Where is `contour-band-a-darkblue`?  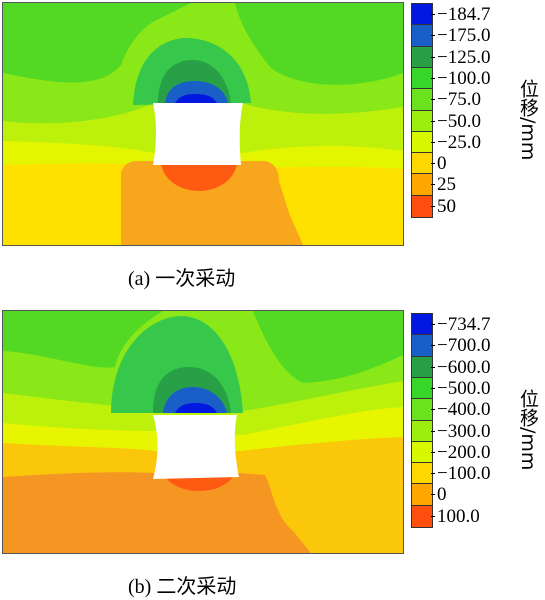
contour-band-a-darkblue is located at coordinates (196, 98).